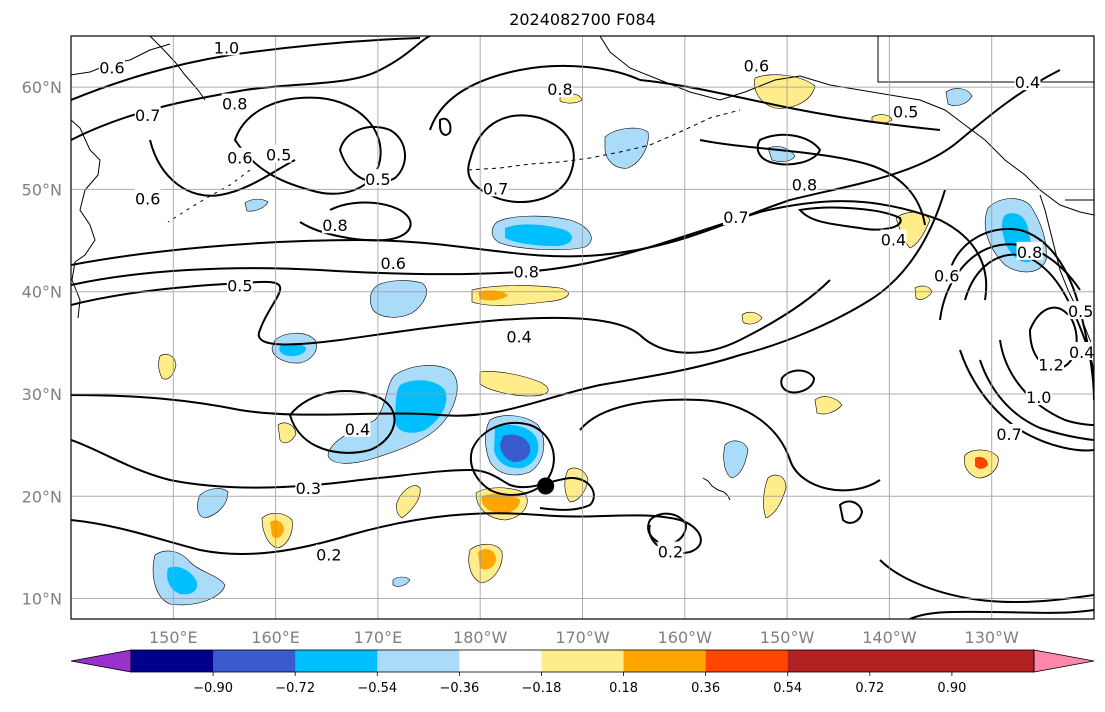  I want to click on colorbar-tick-label: 0.36, so click(705, 688).